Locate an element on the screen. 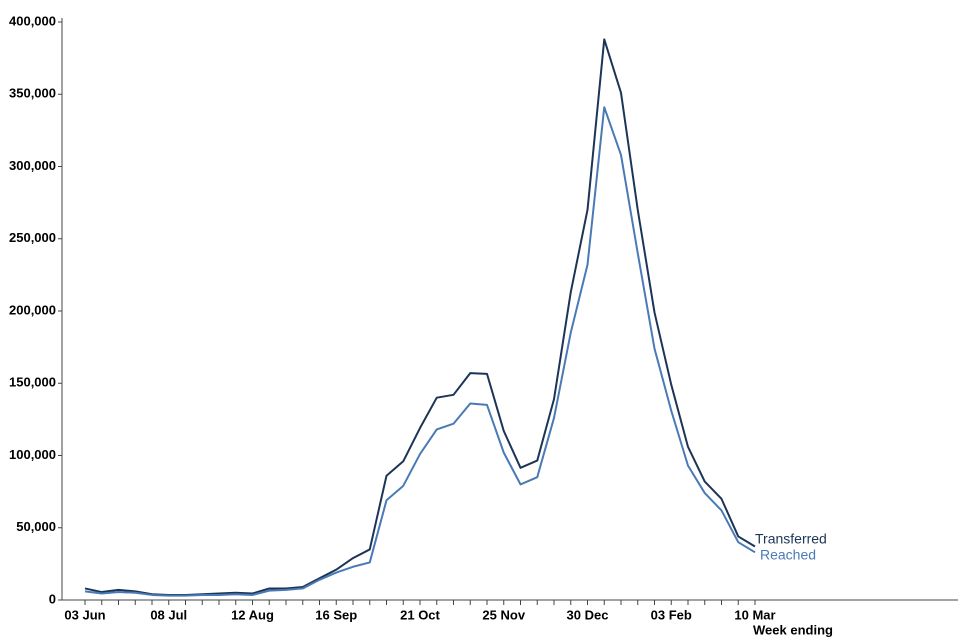 The height and width of the screenshot is (640, 960). y-tick-label: 0 is located at coordinates (52, 598).